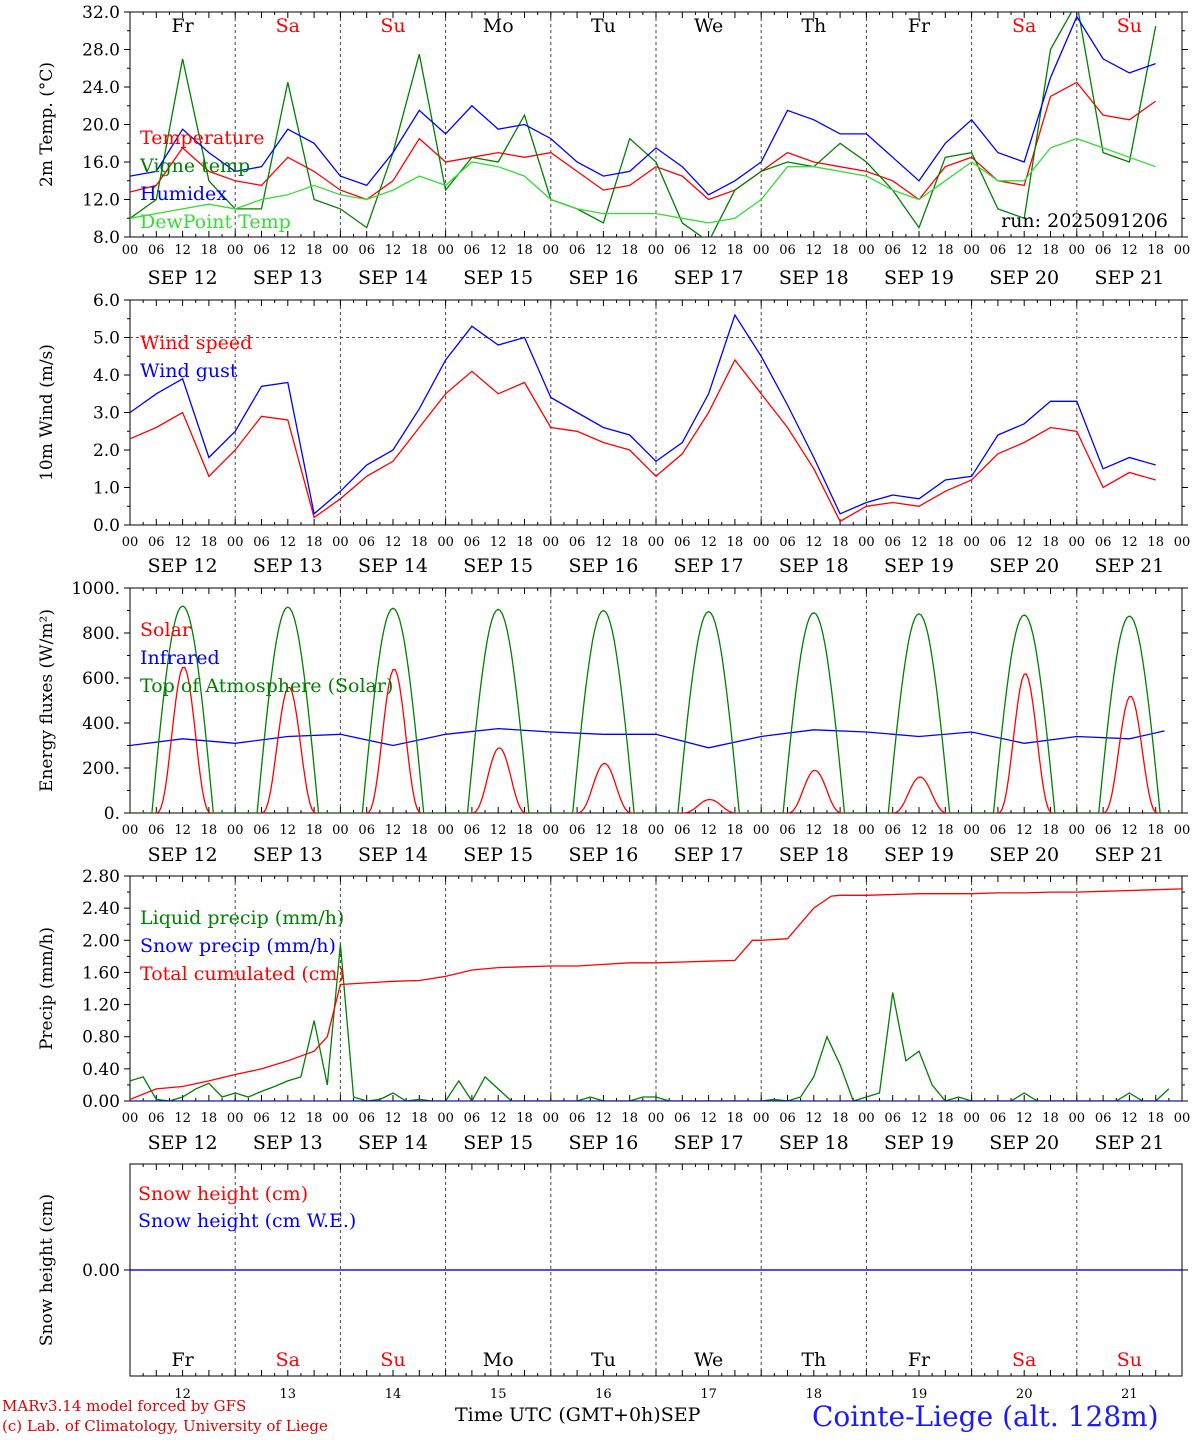 This screenshot has width=1194, height=1440. What do you see at coordinates (101, 1102) in the screenshot?
I see `y-tick-label: 0.00` at bounding box center [101, 1102].